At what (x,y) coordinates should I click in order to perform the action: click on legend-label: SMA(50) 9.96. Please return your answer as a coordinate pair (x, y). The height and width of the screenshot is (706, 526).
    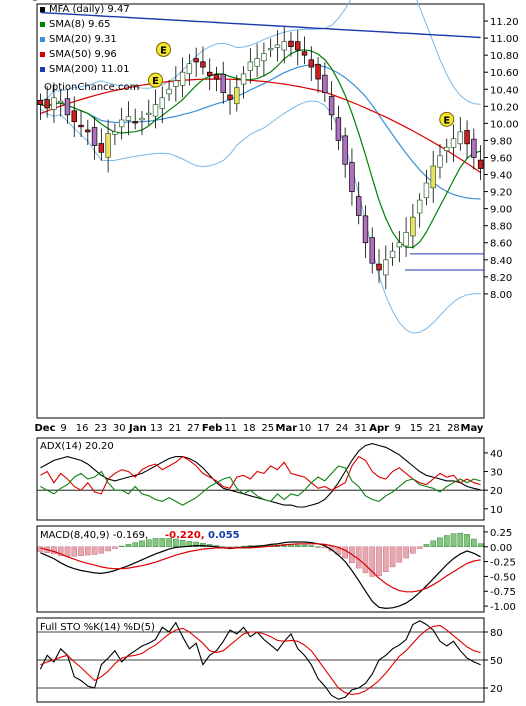
    Looking at the image, I should click on (83, 54).